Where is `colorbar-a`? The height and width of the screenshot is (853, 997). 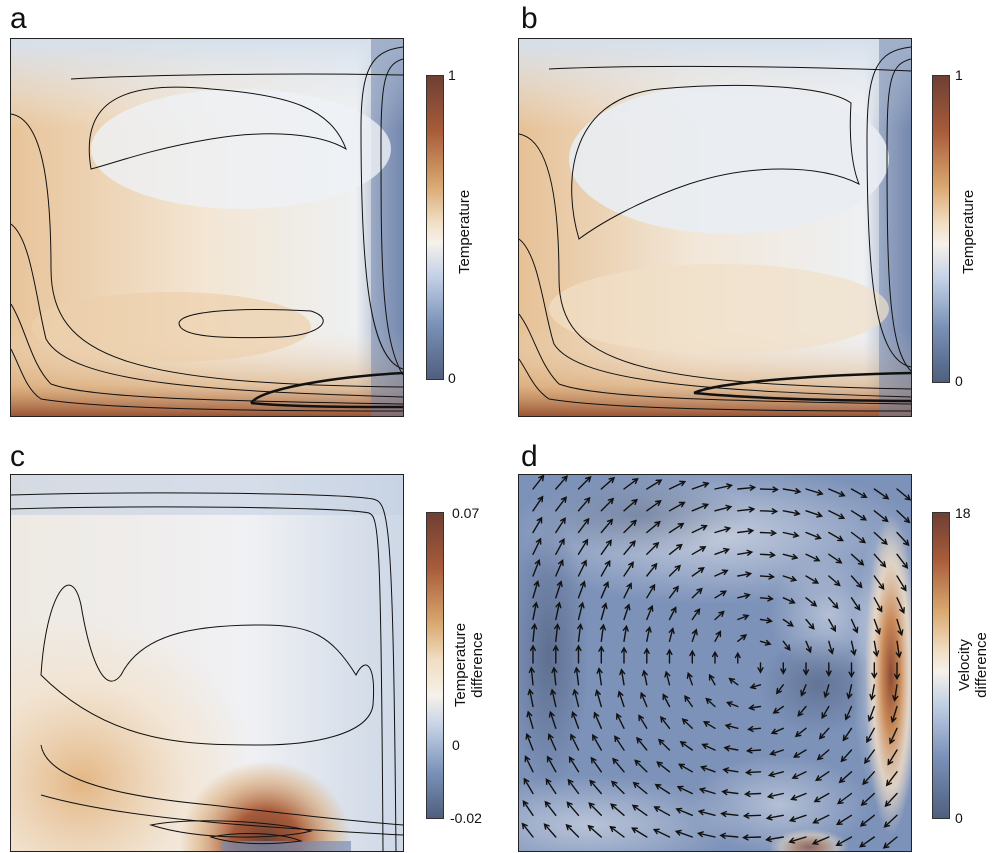
colorbar-a is located at coordinates (435, 227).